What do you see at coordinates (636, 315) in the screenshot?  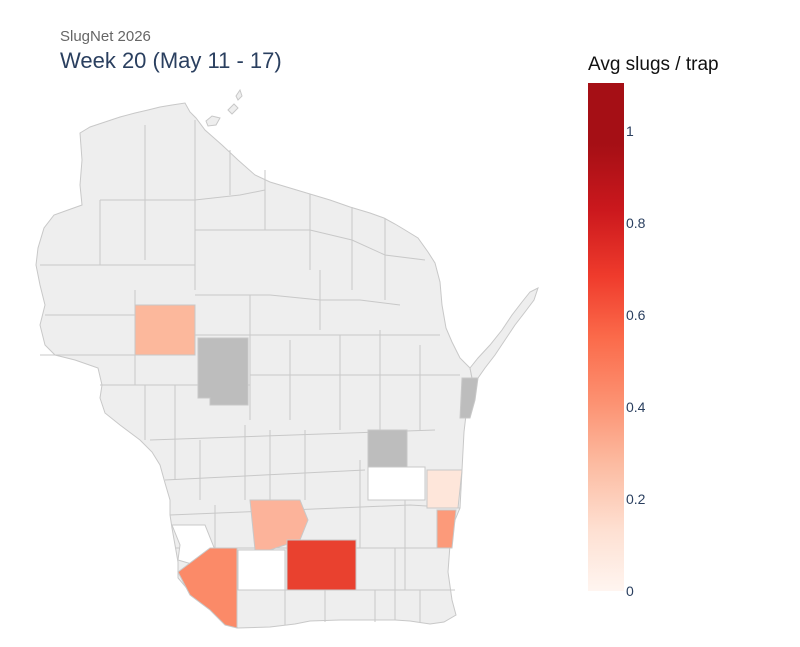 I see `colorbar-tick: 0.6` at bounding box center [636, 315].